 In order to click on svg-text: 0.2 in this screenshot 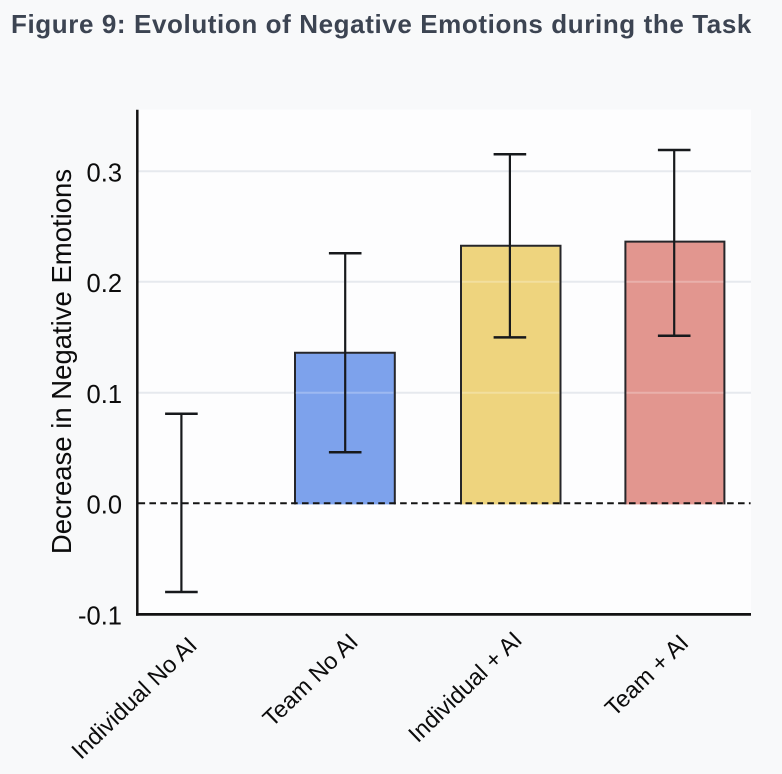, I will do `click(104, 284)`.